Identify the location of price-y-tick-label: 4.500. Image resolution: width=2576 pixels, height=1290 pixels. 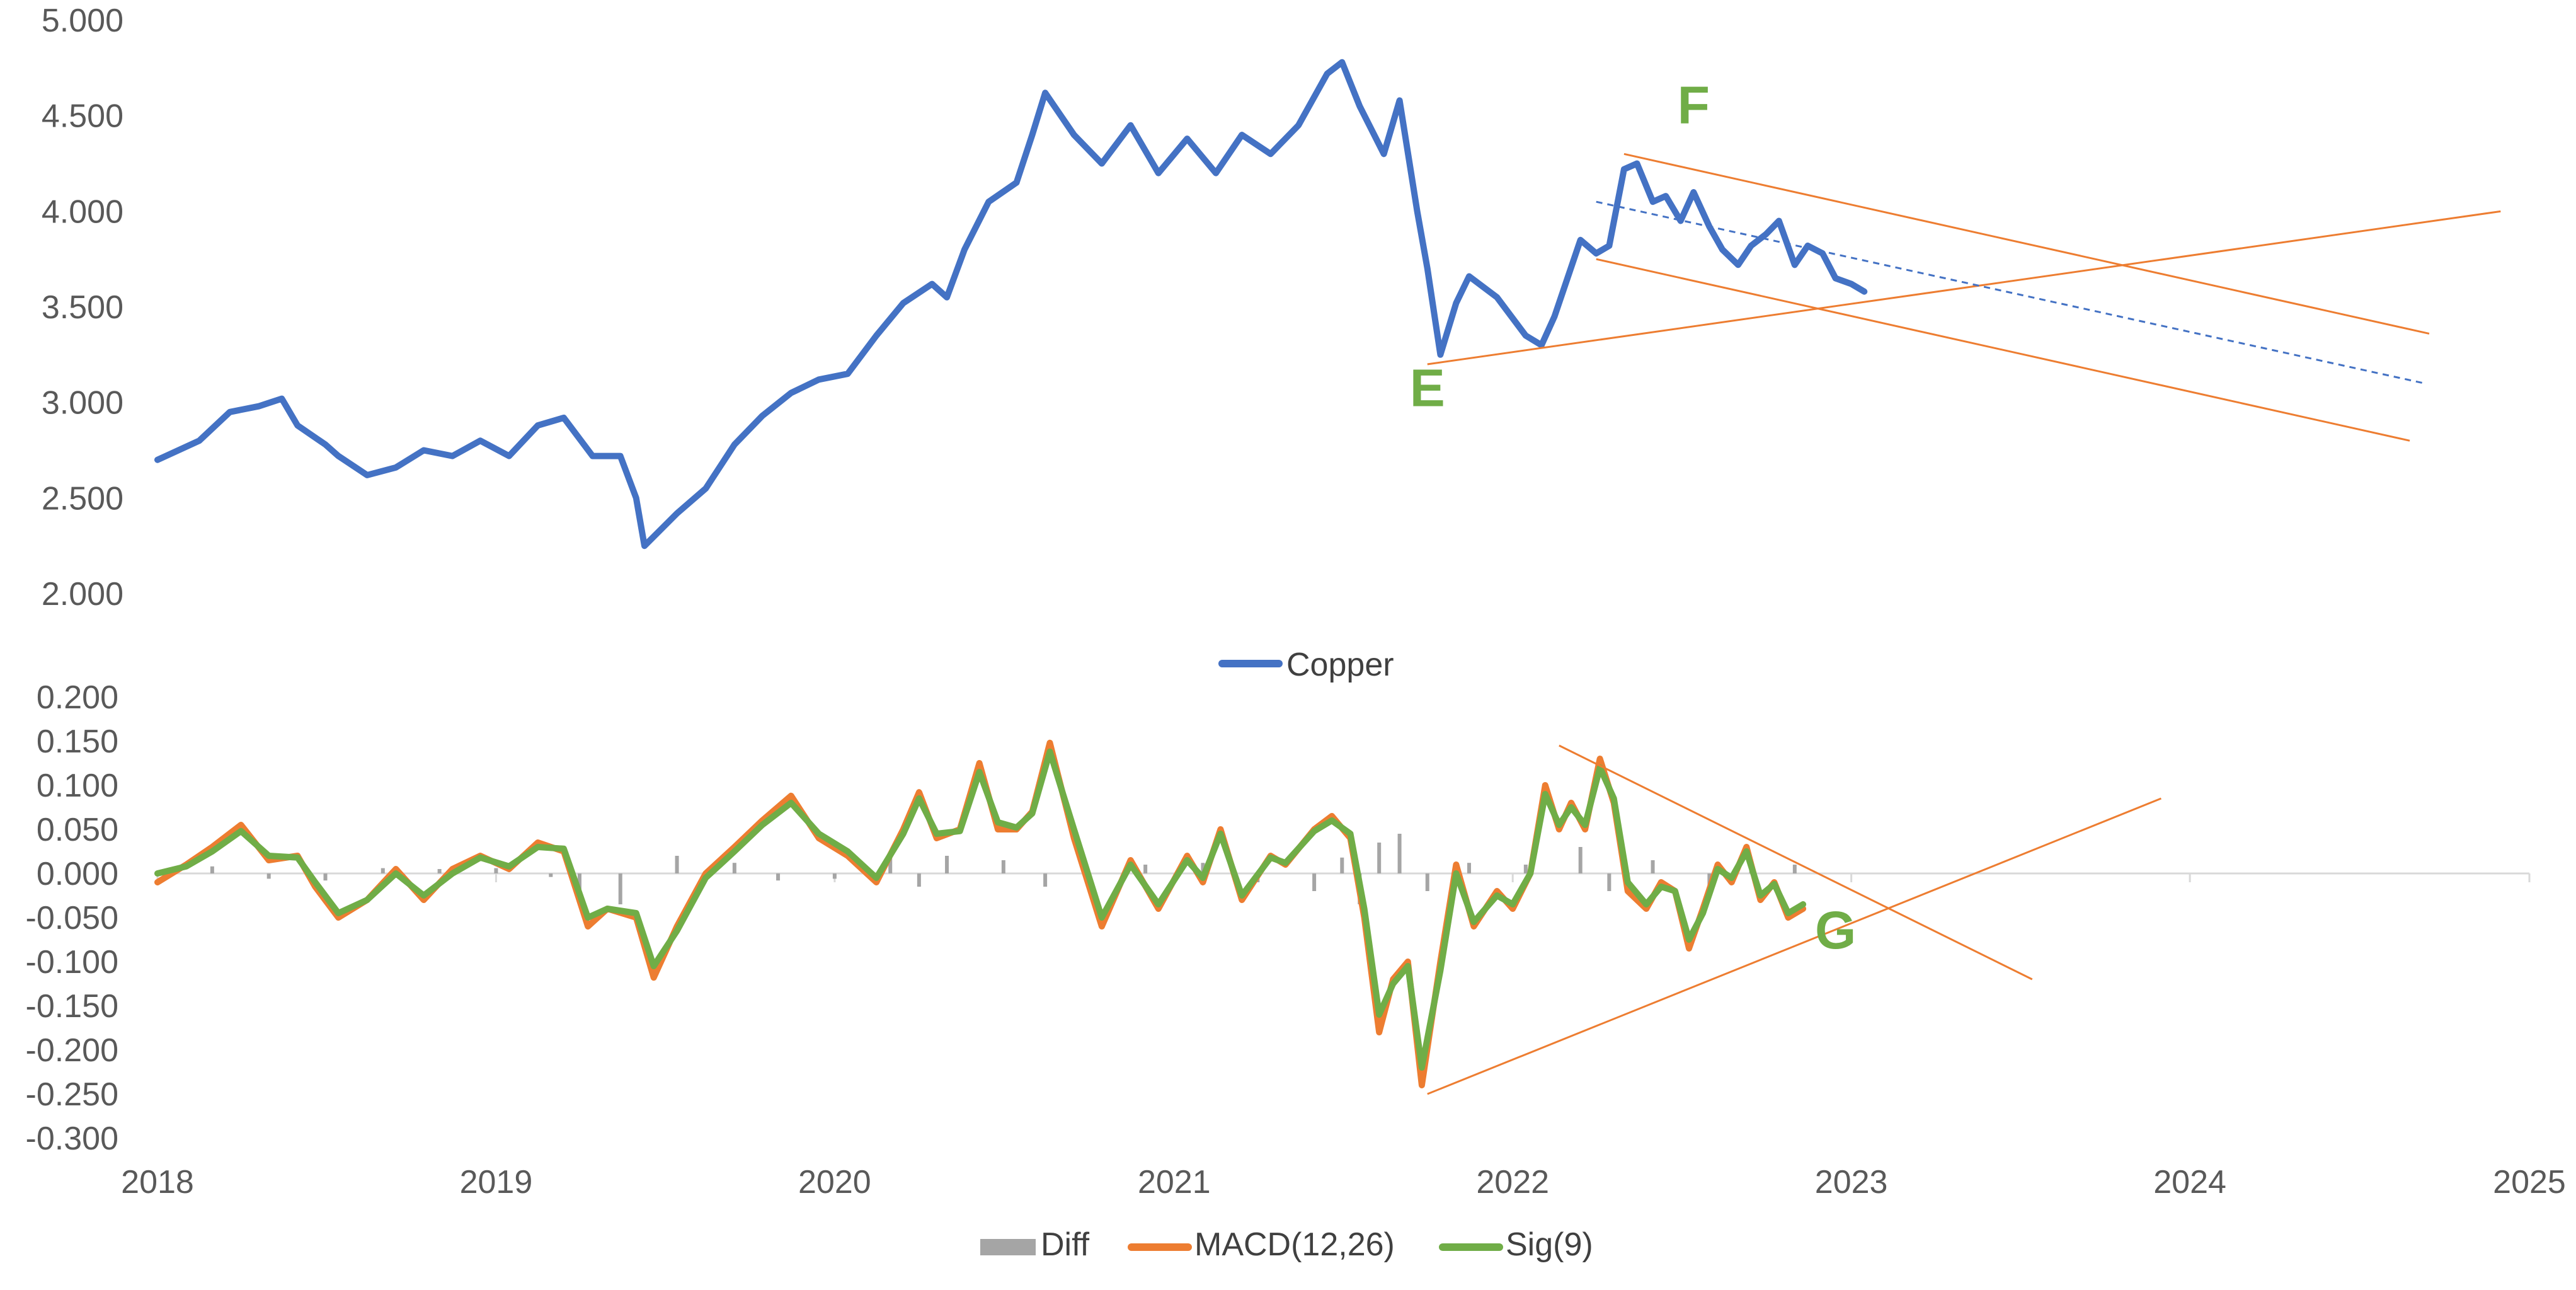
(83, 117).